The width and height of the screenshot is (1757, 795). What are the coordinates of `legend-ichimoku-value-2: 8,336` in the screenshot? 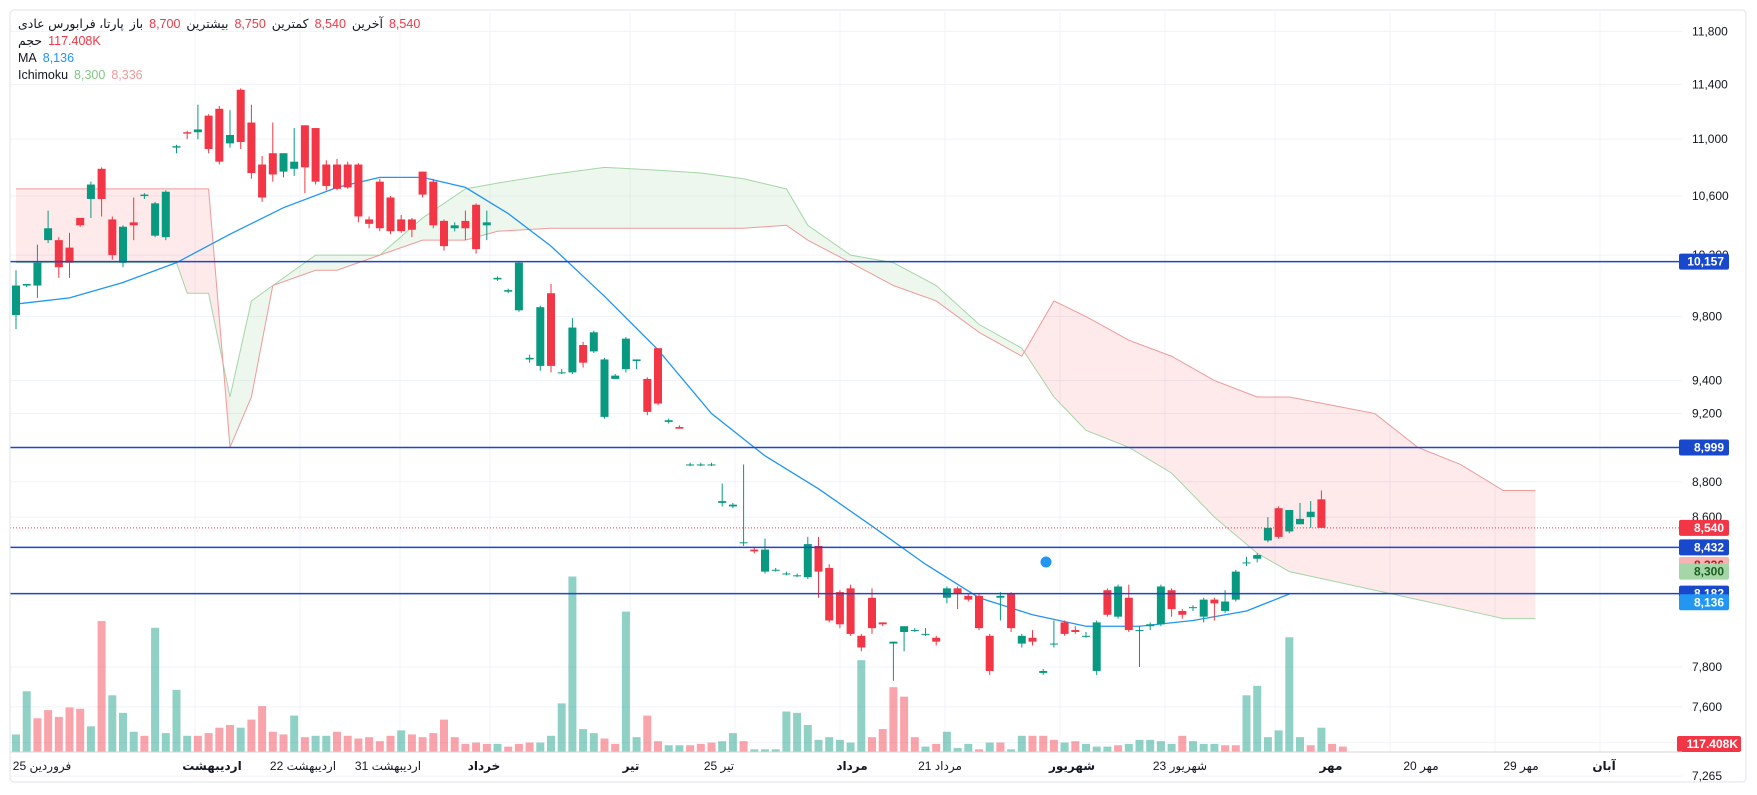 It's located at (127, 75).